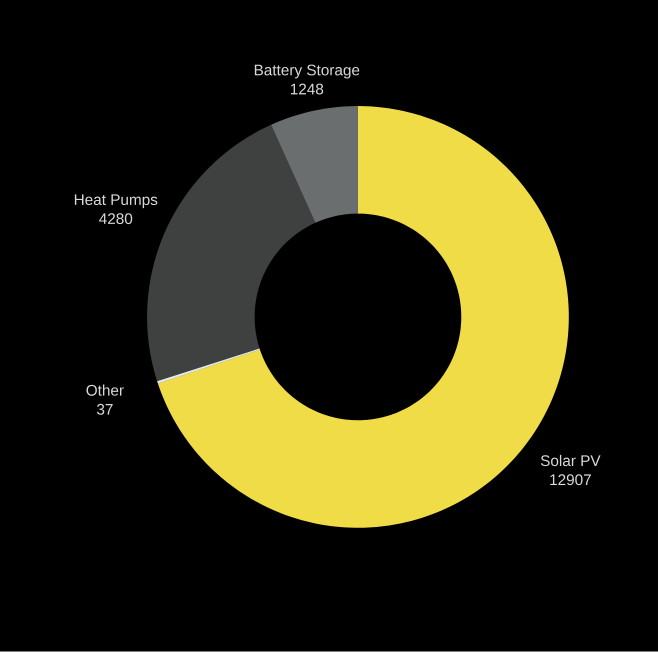  What do you see at coordinates (570, 460) in the screenshot?
I see `slice-label: Solar PV` at bounding box center [570, 460].